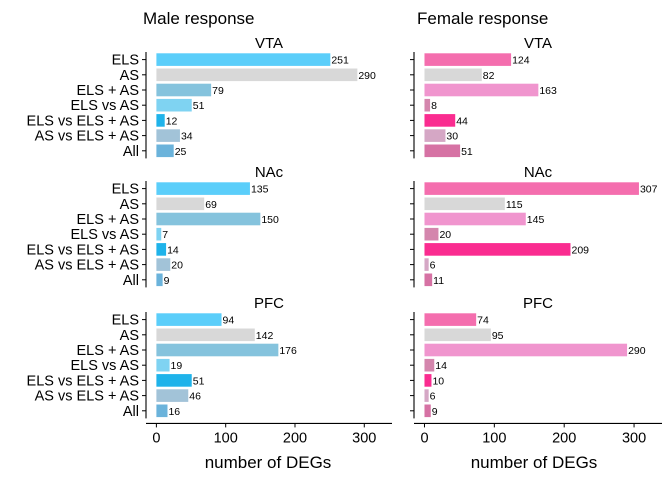  Describe the element at coordinates (364, 438) in the screenshot. I see `male-x-tick-label: 300` at that location.